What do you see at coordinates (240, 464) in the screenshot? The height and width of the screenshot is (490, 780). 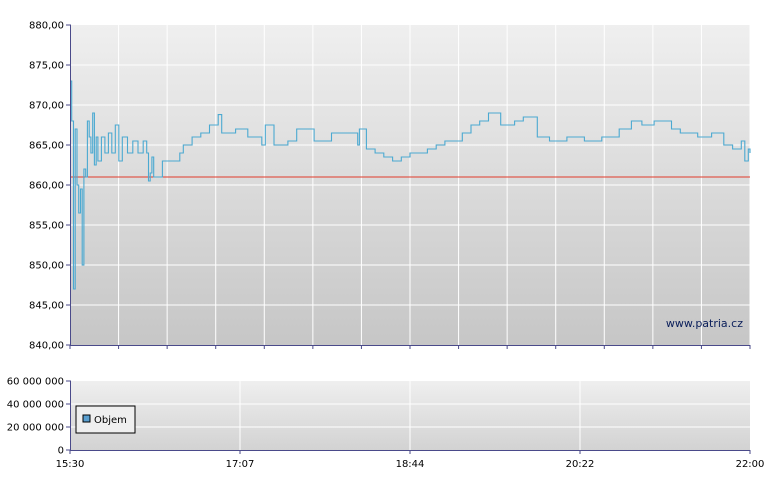 I see `x-tick-label: 17:07` at bounding box center [240, 464].